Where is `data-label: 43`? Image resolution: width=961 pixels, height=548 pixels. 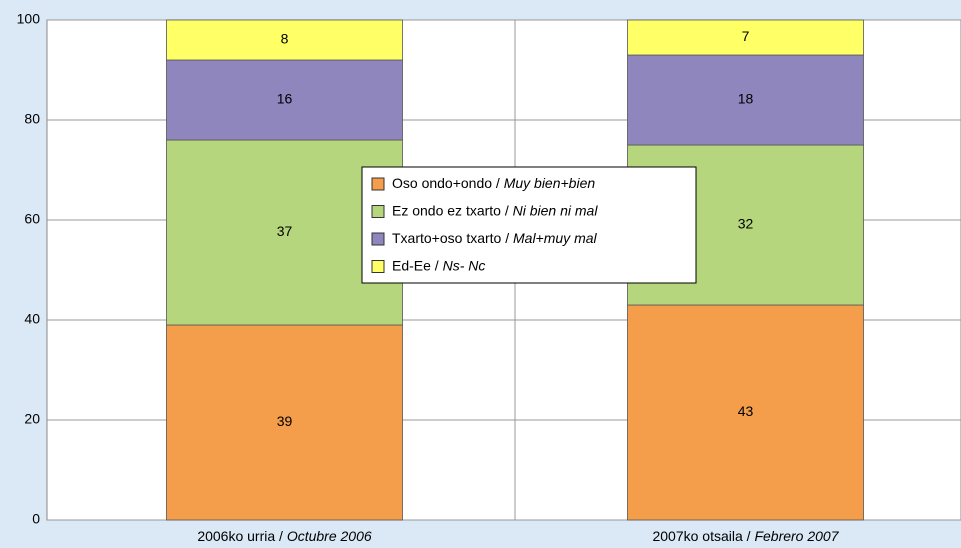
data-label: 43 is located at coordinates (746, 411).